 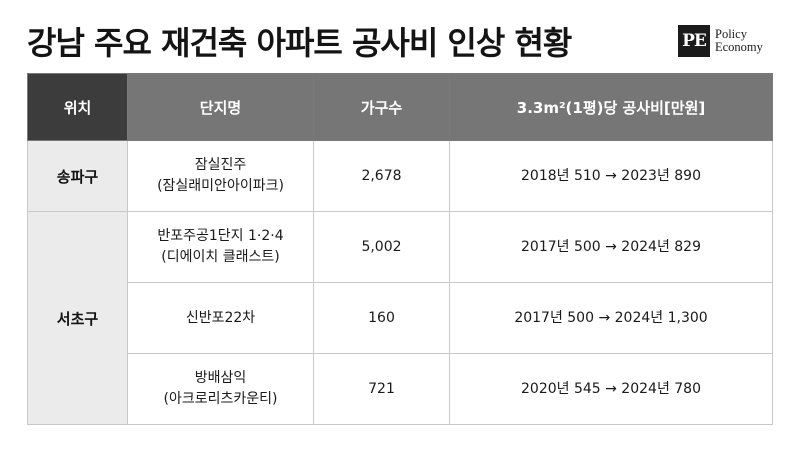 What do you see at coordinates (611, 107) in the screenshot?
I see `header-cost: 3.3m²(1평)당 공사비[만원]` at bounding box center [611, 107].